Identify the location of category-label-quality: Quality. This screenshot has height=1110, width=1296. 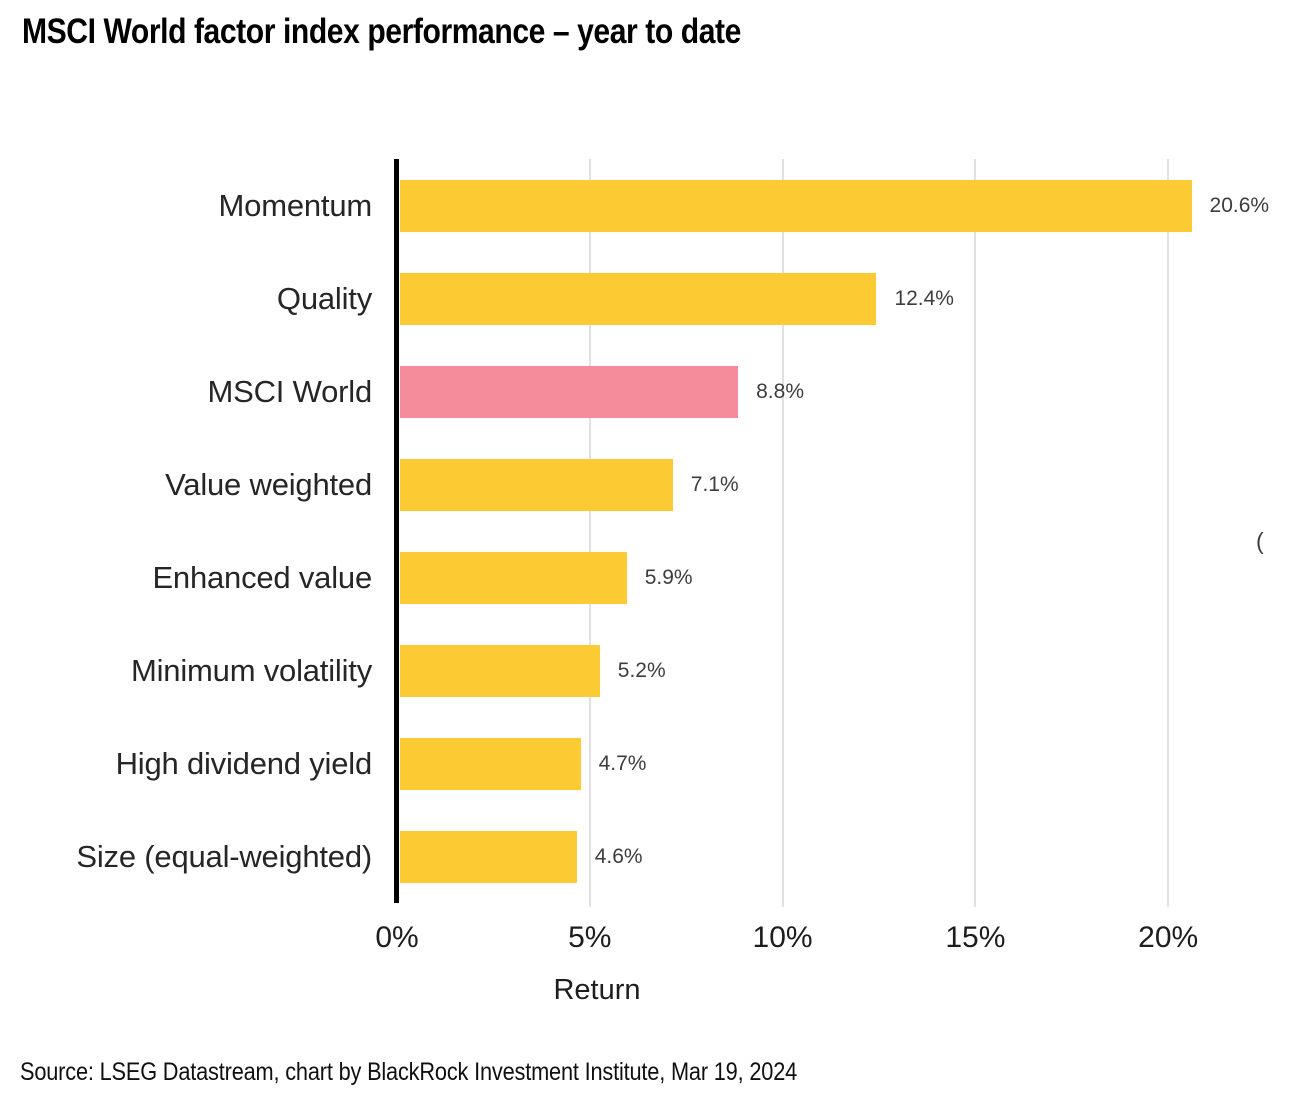
(324, 298).